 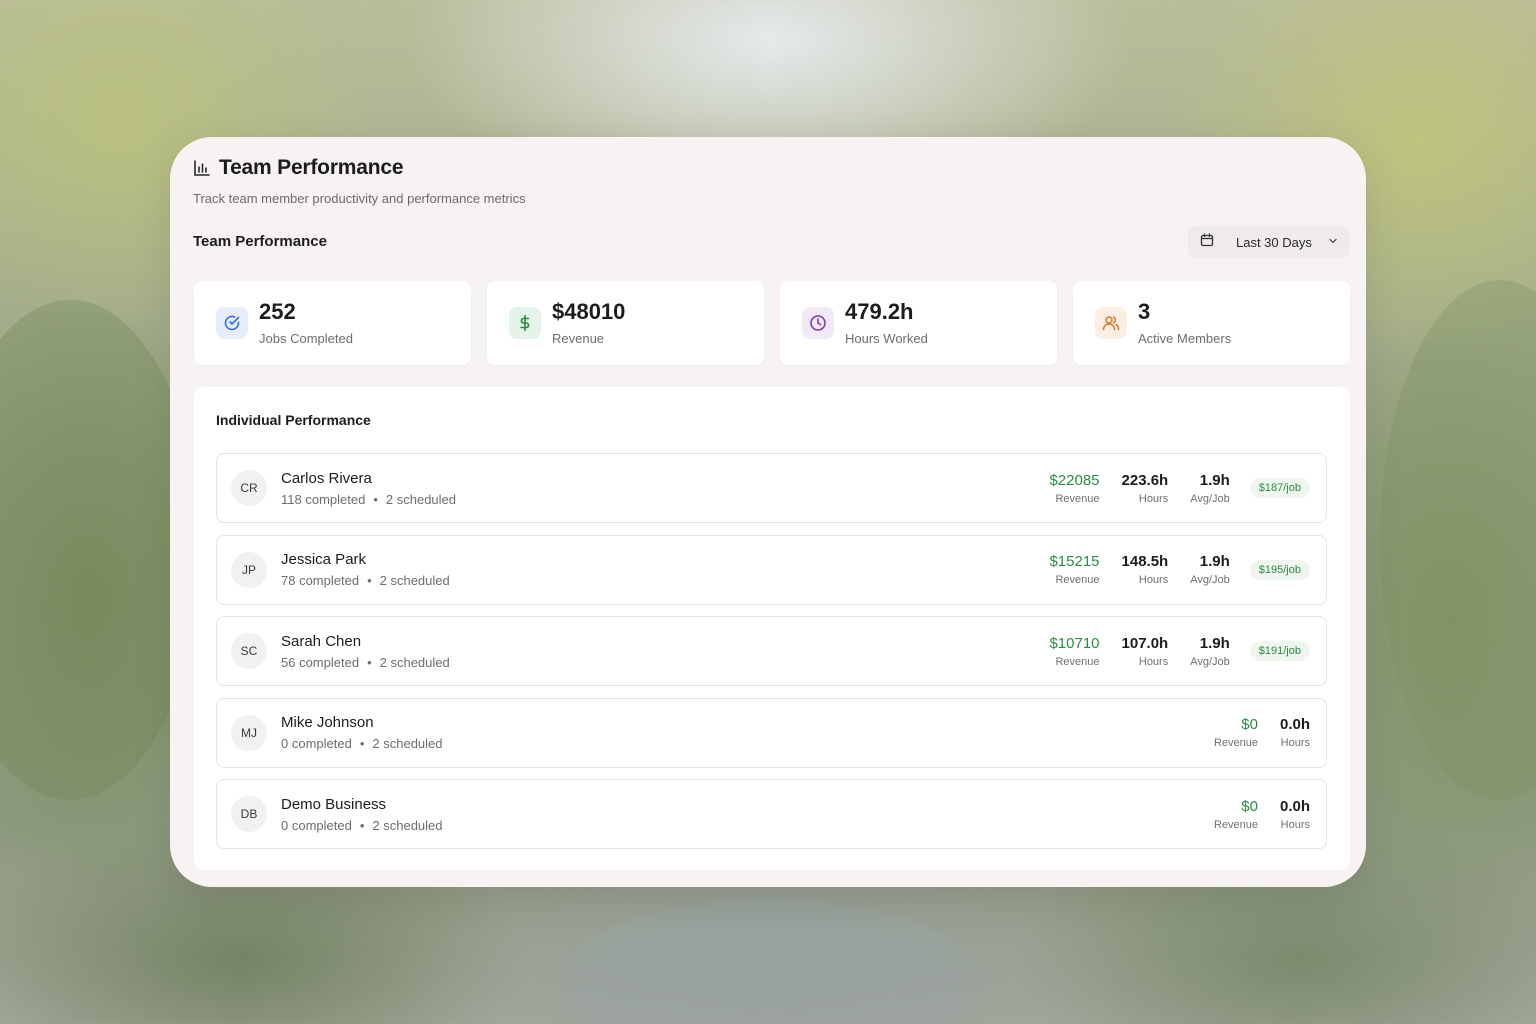 What do you see at coordinates (1145, 561) in the screenshot?
I see `hours-value: 148.5h` at bounding box center [1145, 561].